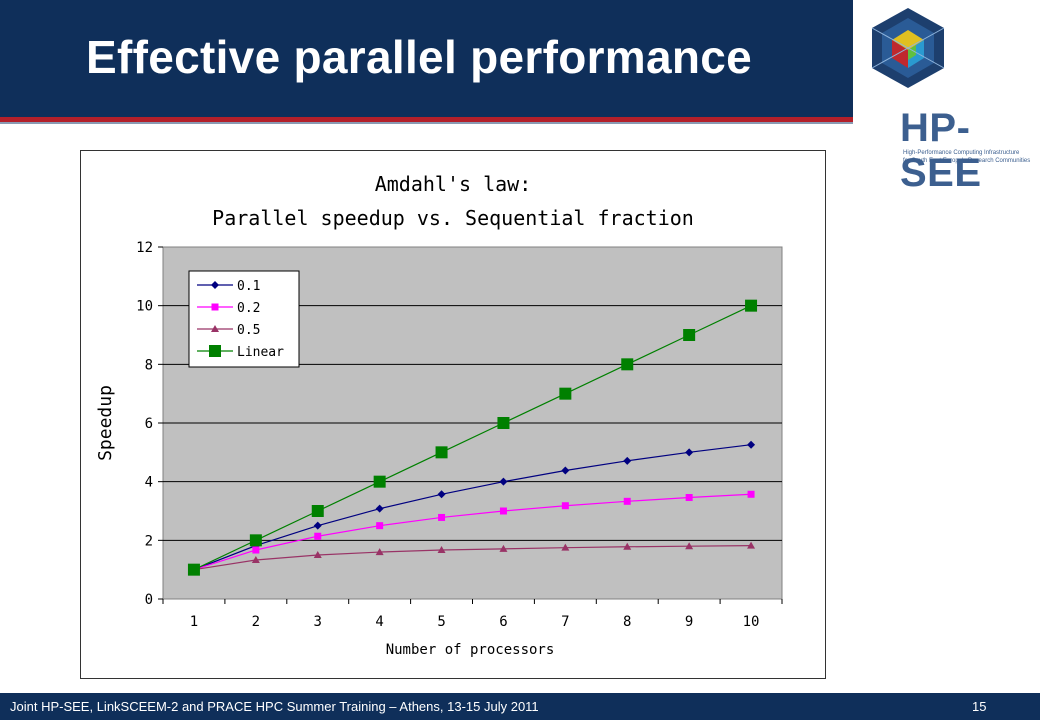 This screenshot has width=1040, height=720. What do you see at coordinates (105, 423) in the screenshot?
I see `y-axis-label: Speedup` at bounding box center [105, 423].